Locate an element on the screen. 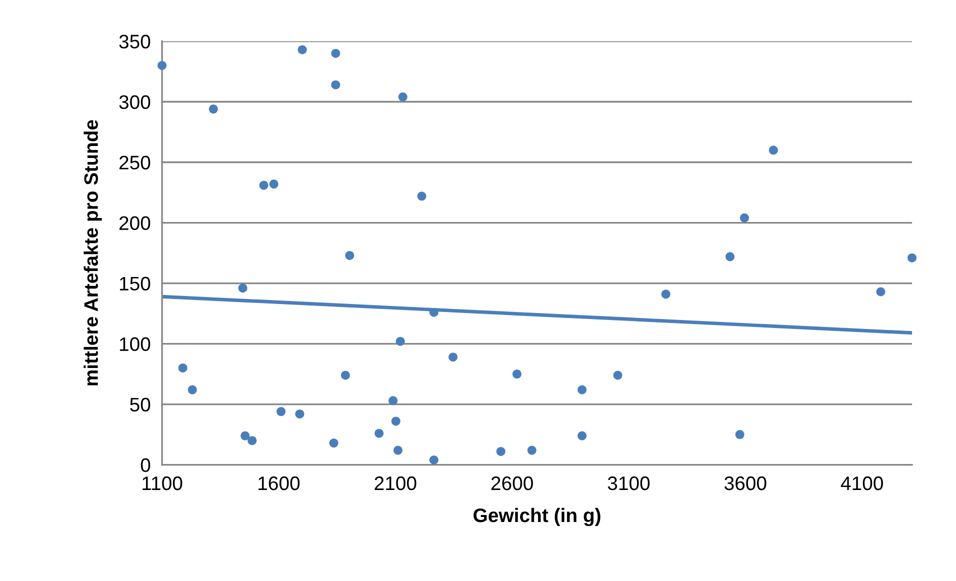 Image resolution: width=956 pixels, height=581 pixels. y-tick-label: 200 is located at coordinates (134, 223).